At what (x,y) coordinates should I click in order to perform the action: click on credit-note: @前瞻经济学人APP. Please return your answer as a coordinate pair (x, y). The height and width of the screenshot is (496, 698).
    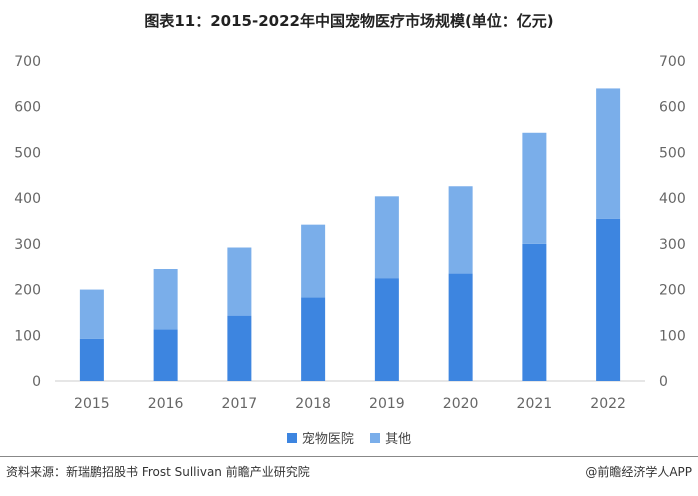
    Looking at the image, I should click on (638, 472).